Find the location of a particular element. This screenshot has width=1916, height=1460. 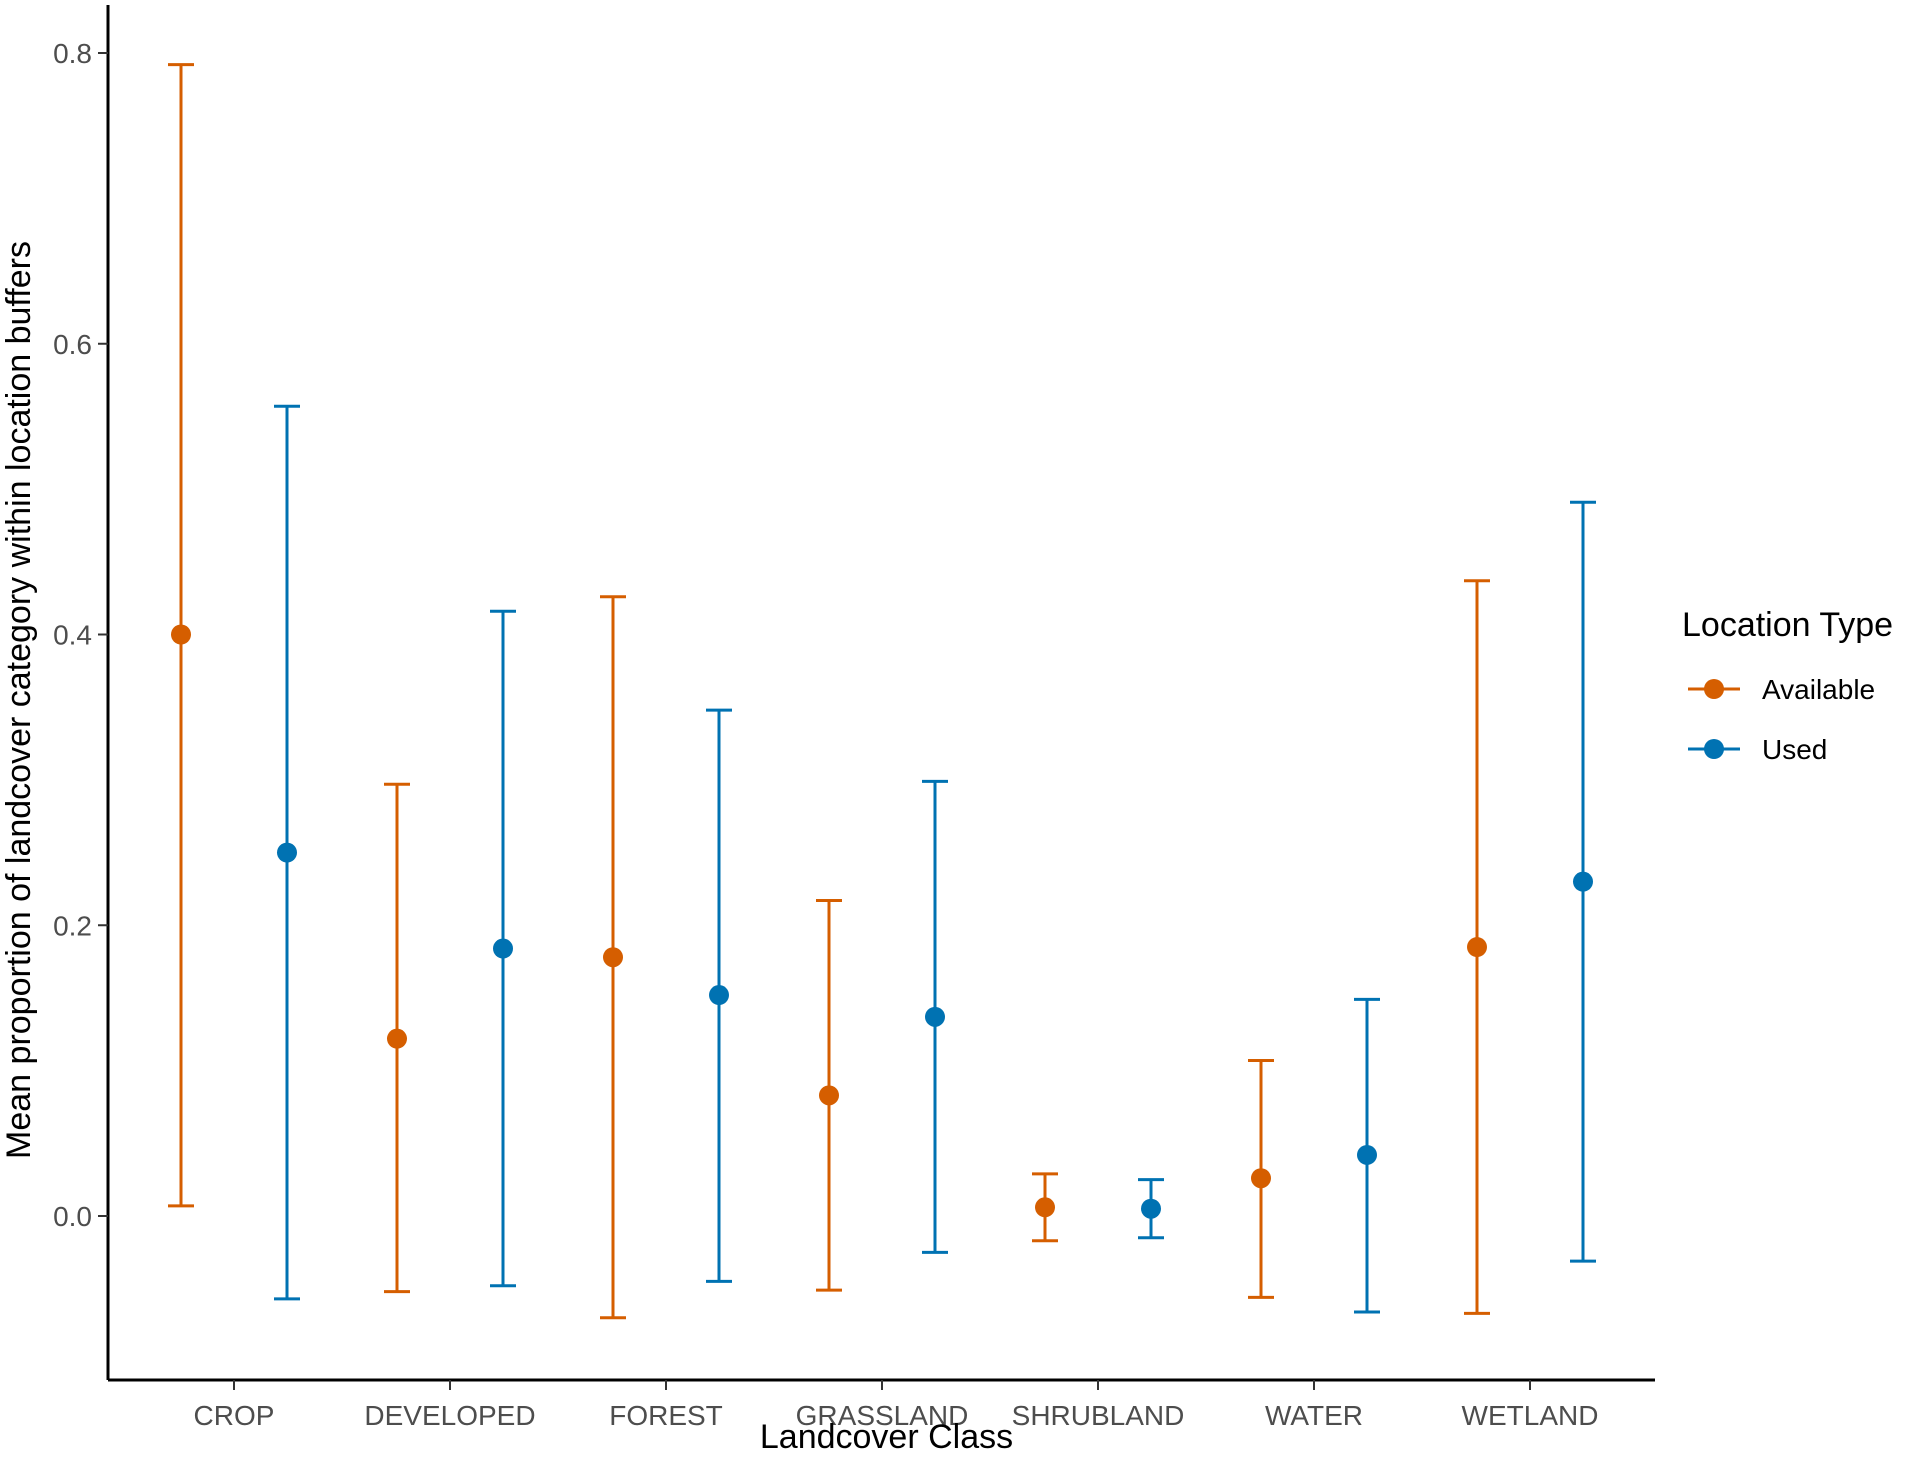

errorbar-used-shrubland is located at coordinates (1151, 1209).